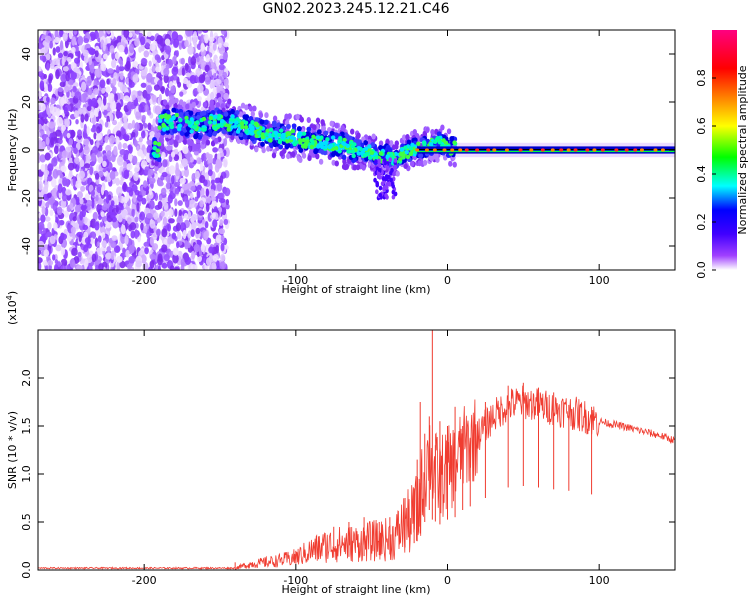  What do you see at coordinates (12, 308) in the screenshot?
I see `snr-exponent-label: (x104)` at bounding box center [12, 308].